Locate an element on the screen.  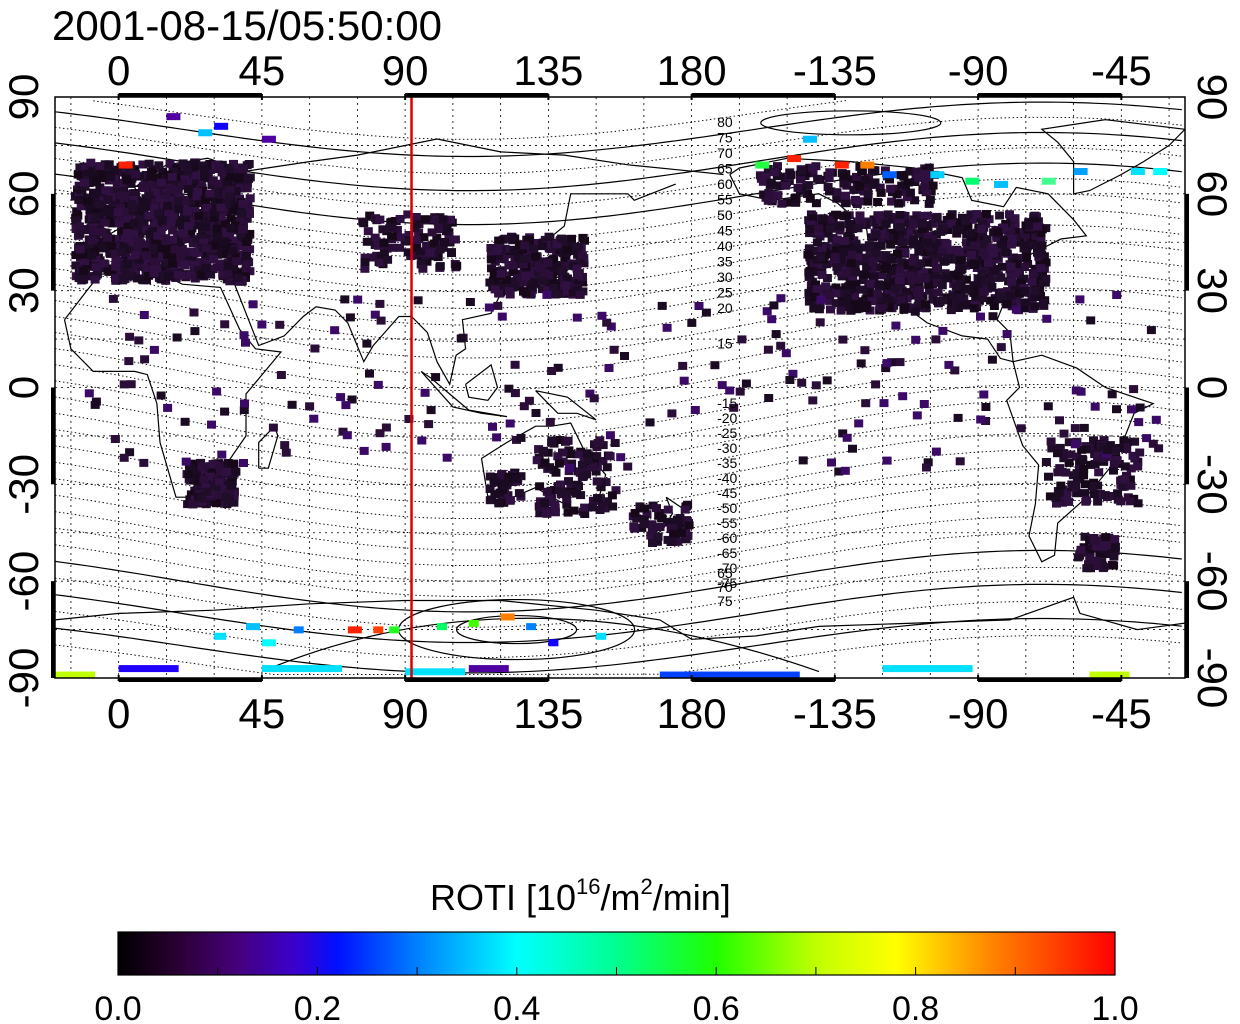
colorbar-title-main: ROTI [10 is located at coordinates (503, 897).